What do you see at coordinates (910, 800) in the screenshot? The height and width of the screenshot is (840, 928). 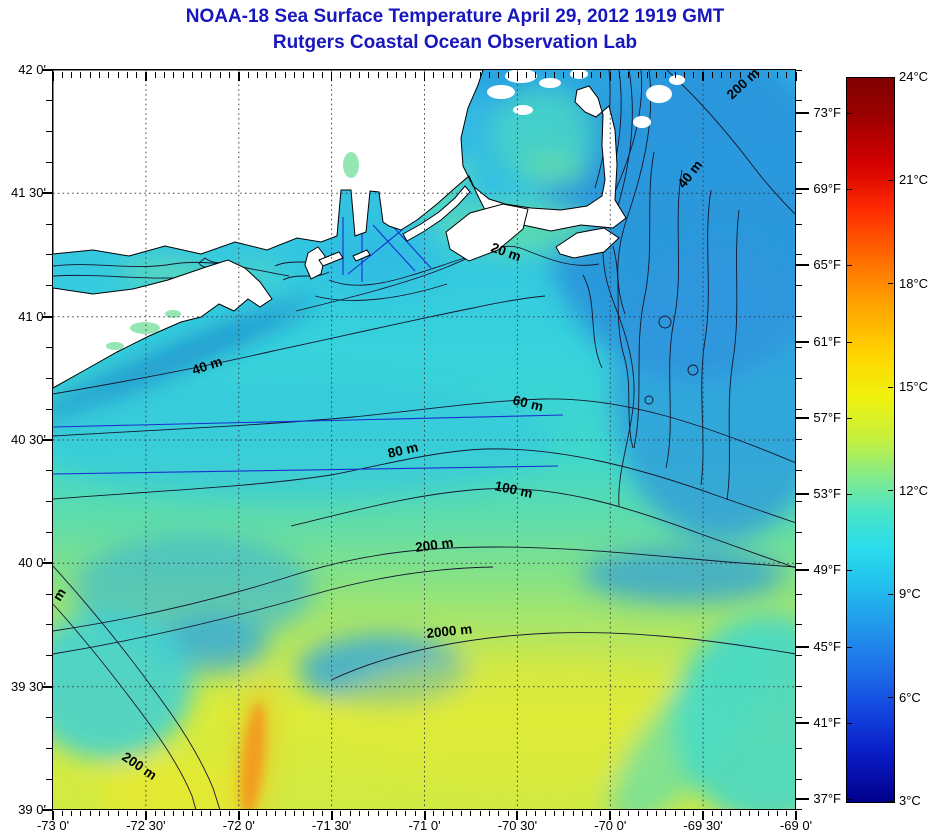 I see `celsius-scale-label: 3°C` at bounding box center [910, 800].